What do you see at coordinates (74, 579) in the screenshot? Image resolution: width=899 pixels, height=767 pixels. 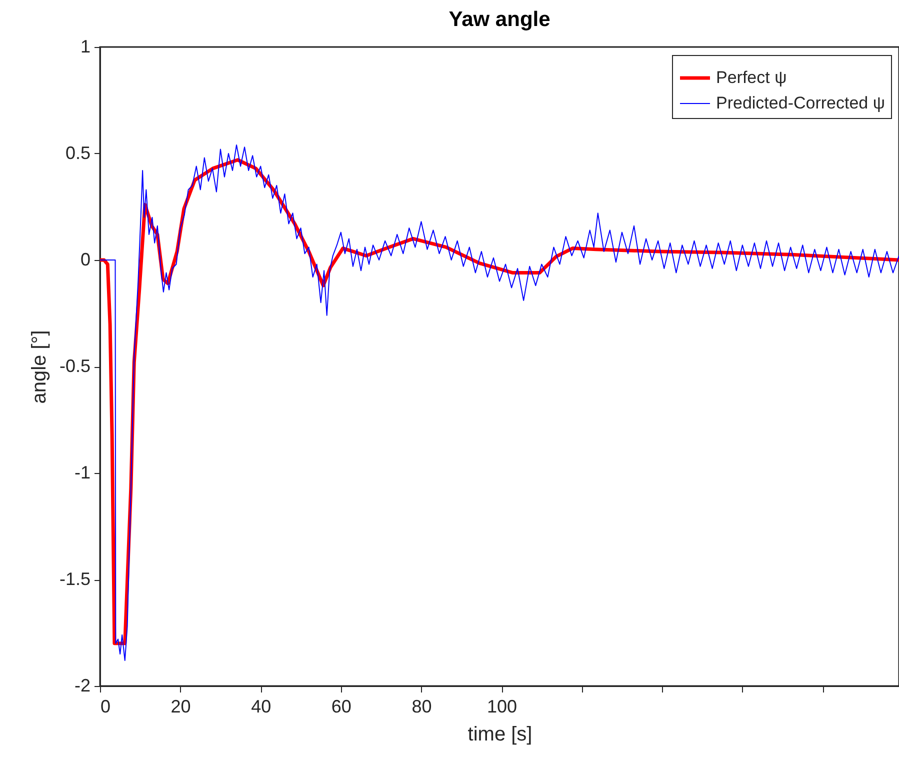 I see `y-tick-label: -1.5` at bounding box center [74, 579].